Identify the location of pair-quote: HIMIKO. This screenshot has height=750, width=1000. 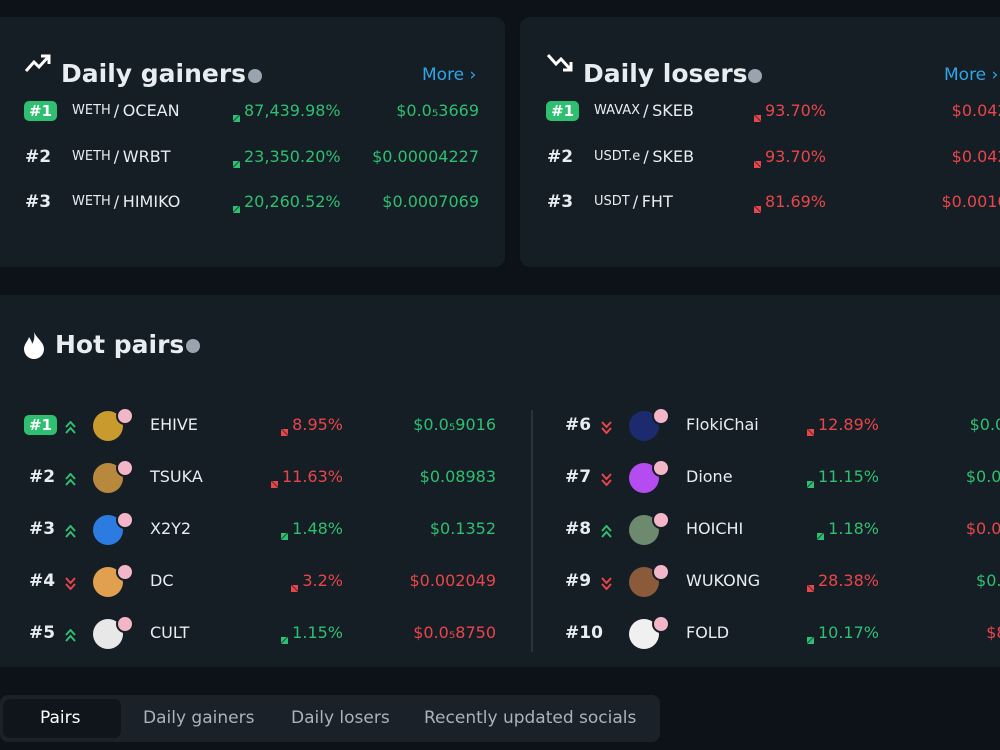
(151, 201).